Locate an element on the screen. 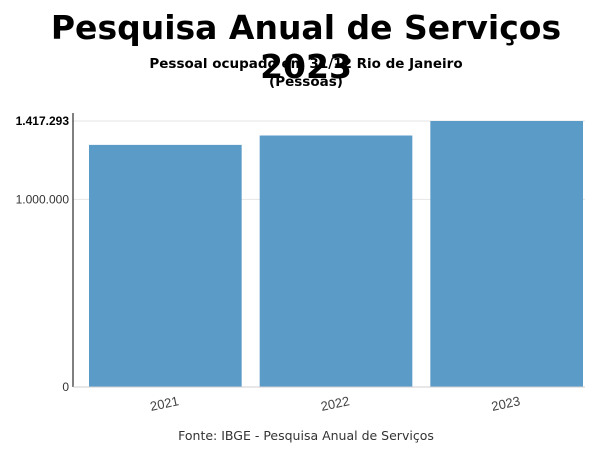 This screenshot has width=612, height=463. bar-2022 is located at coordinates (336, 261).